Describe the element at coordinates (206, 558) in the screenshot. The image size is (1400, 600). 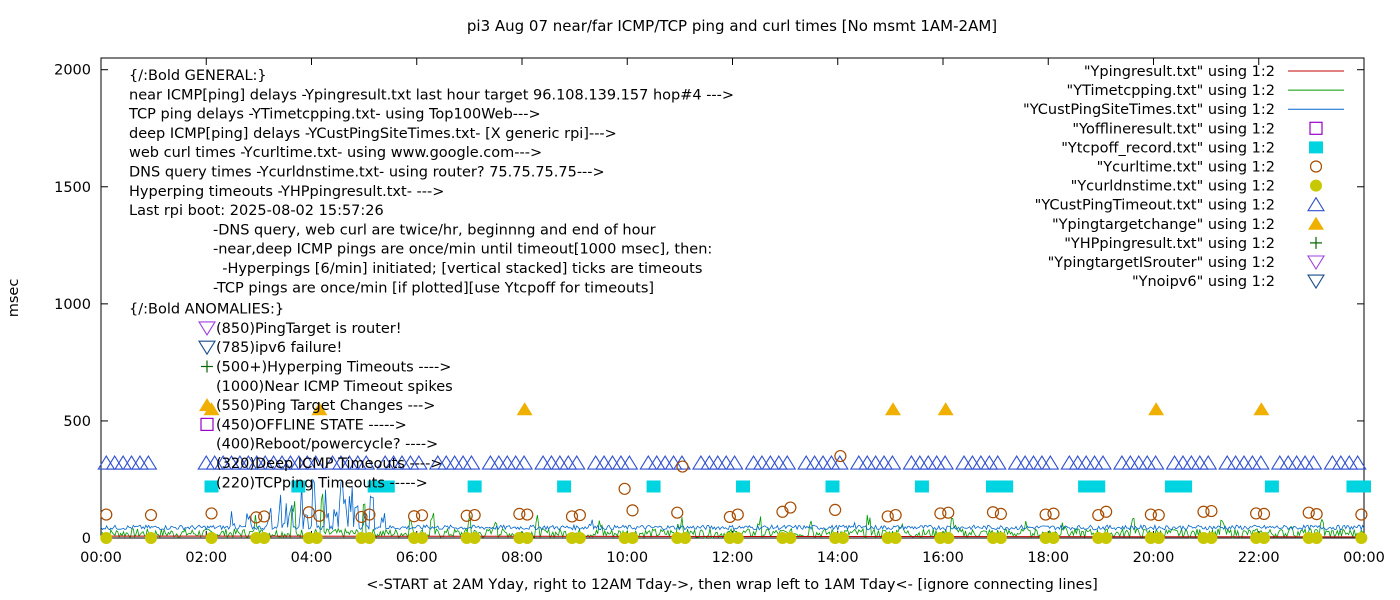
I see `x-tick-label: 02:00` at that location.